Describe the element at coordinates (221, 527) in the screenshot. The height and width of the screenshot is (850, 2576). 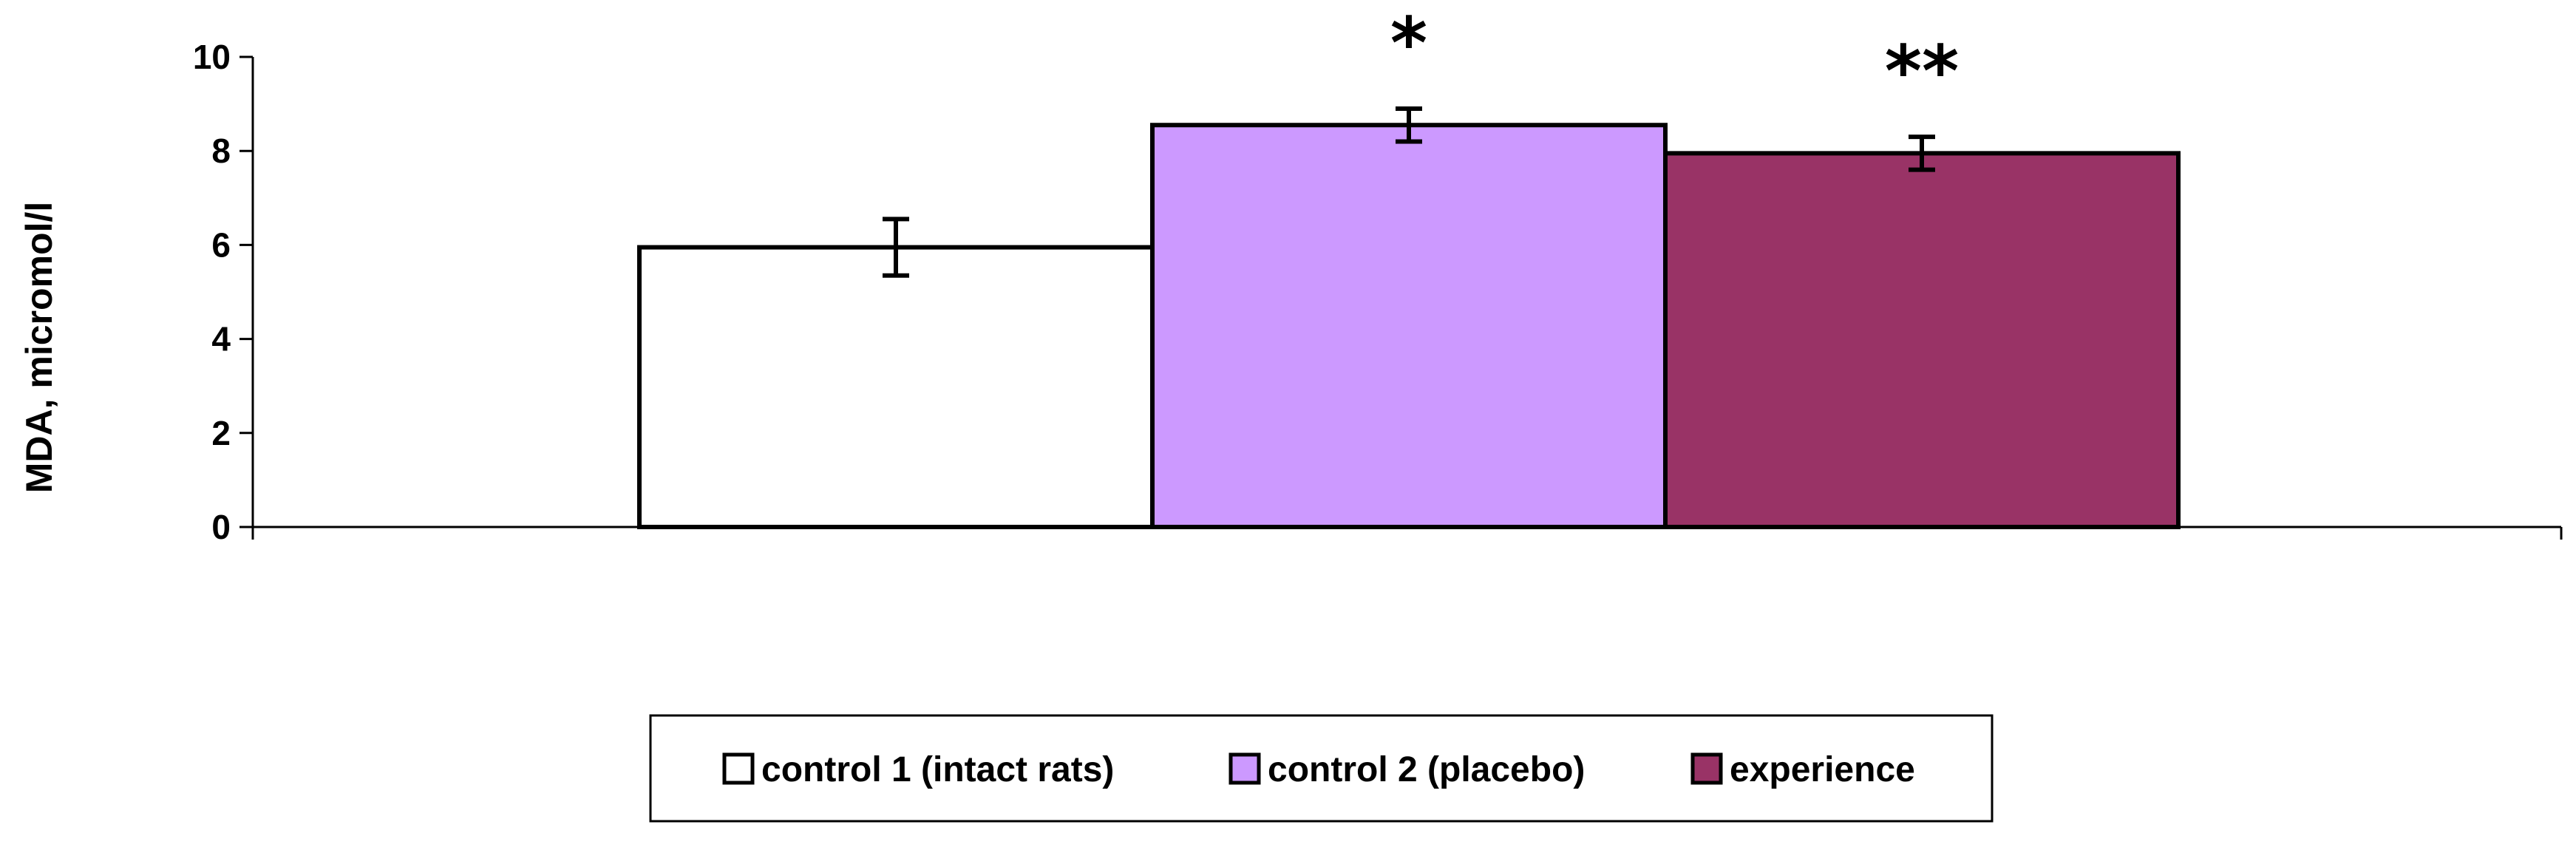
I see `y-tick-label: 0` at that location.